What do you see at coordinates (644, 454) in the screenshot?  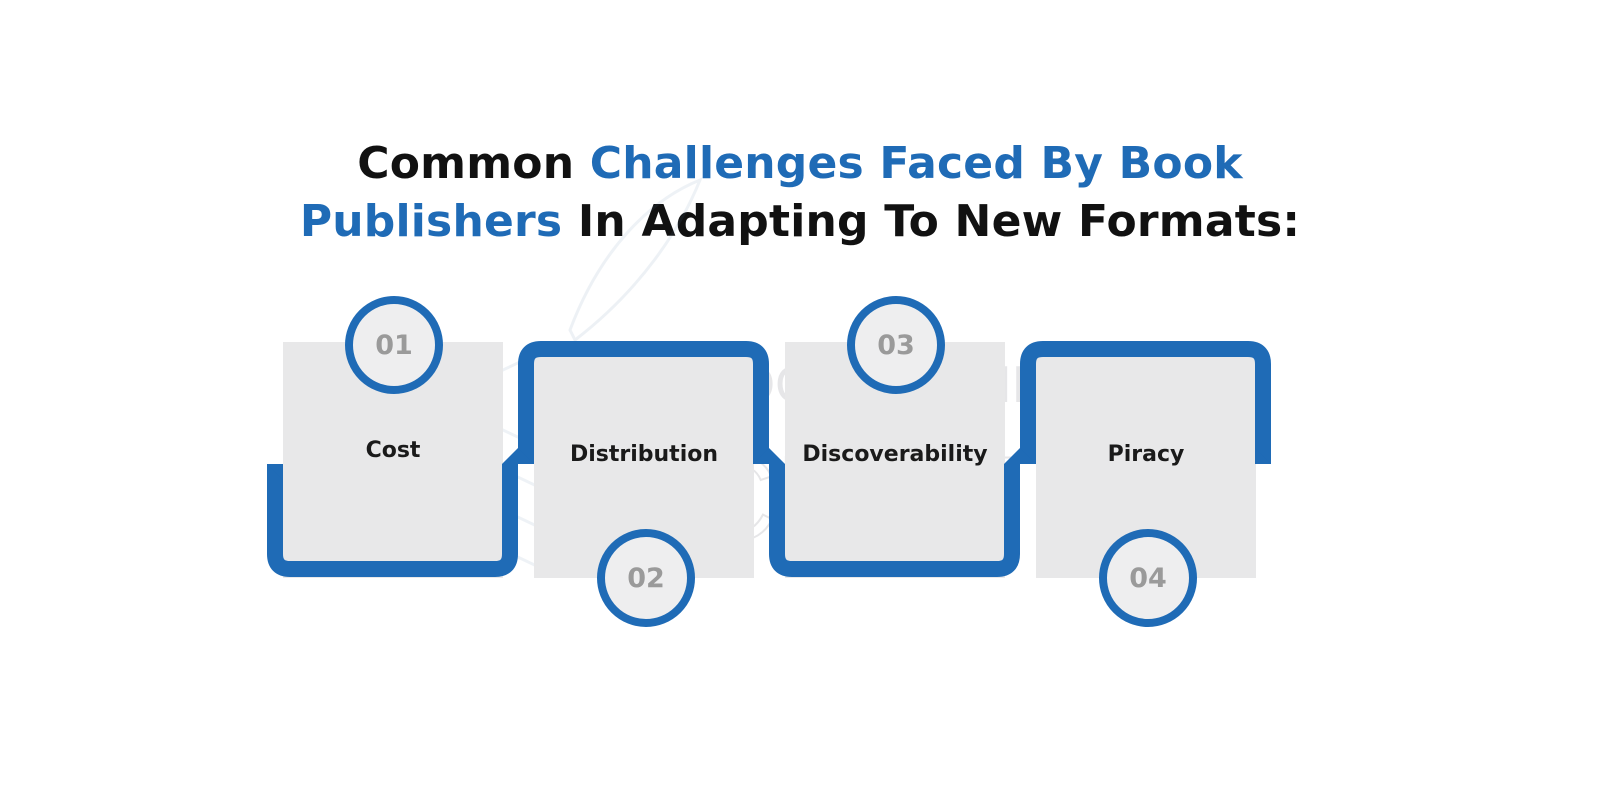 I see `step-label-2: Distribution` at bounding box center [644, 454].